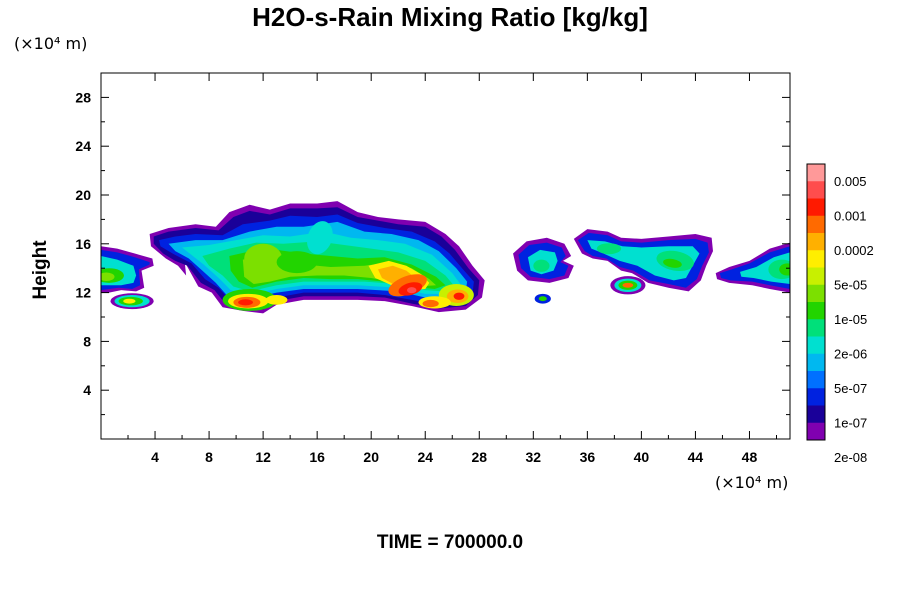 This screenshot has height=600, width=900. I want to click on chart-title: H2O-s-Rain Mixing Ratio [kg/kg], so click(450, 17).